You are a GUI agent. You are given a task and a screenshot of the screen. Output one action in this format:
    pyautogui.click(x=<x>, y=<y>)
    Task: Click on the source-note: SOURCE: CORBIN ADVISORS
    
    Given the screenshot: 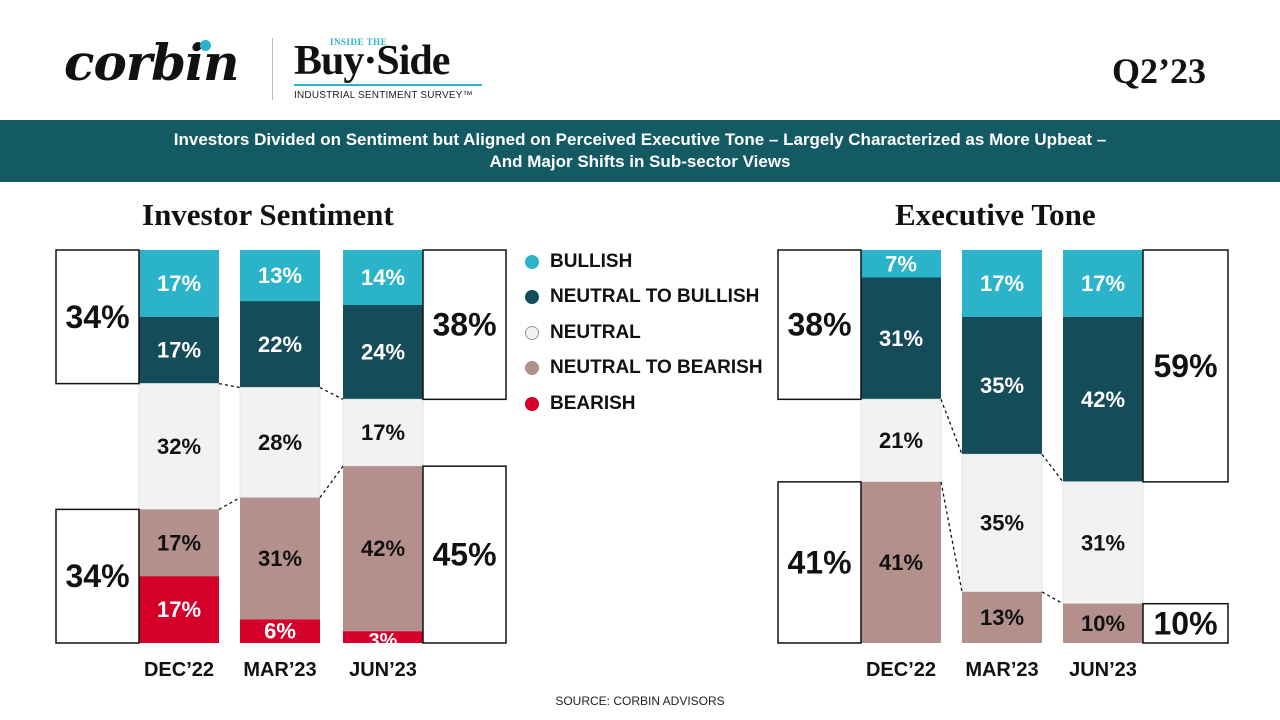 What is the action you would take?
    pyautogui.click(x=640, y=701)
    